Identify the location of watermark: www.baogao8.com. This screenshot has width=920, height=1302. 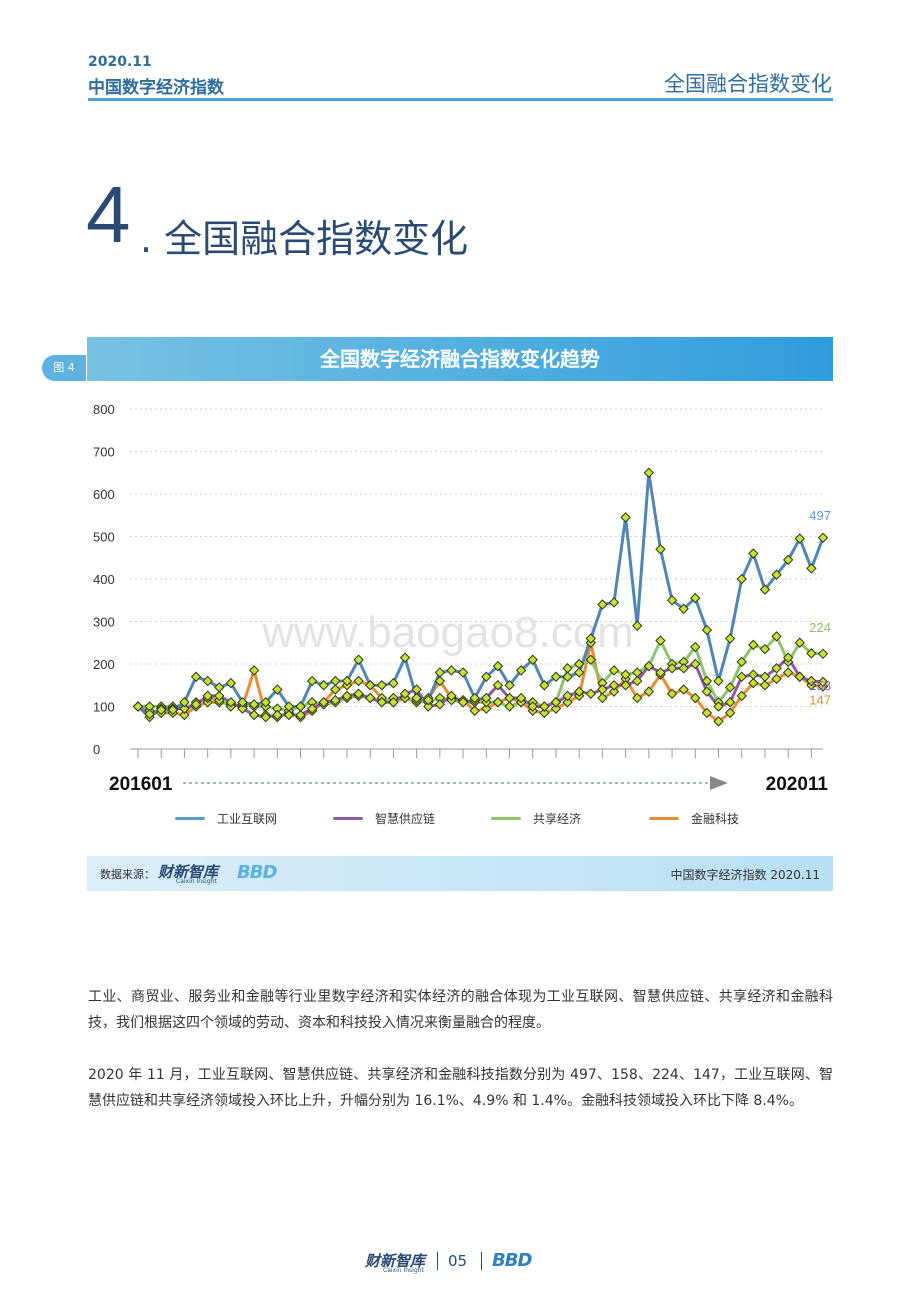
(447, 632).